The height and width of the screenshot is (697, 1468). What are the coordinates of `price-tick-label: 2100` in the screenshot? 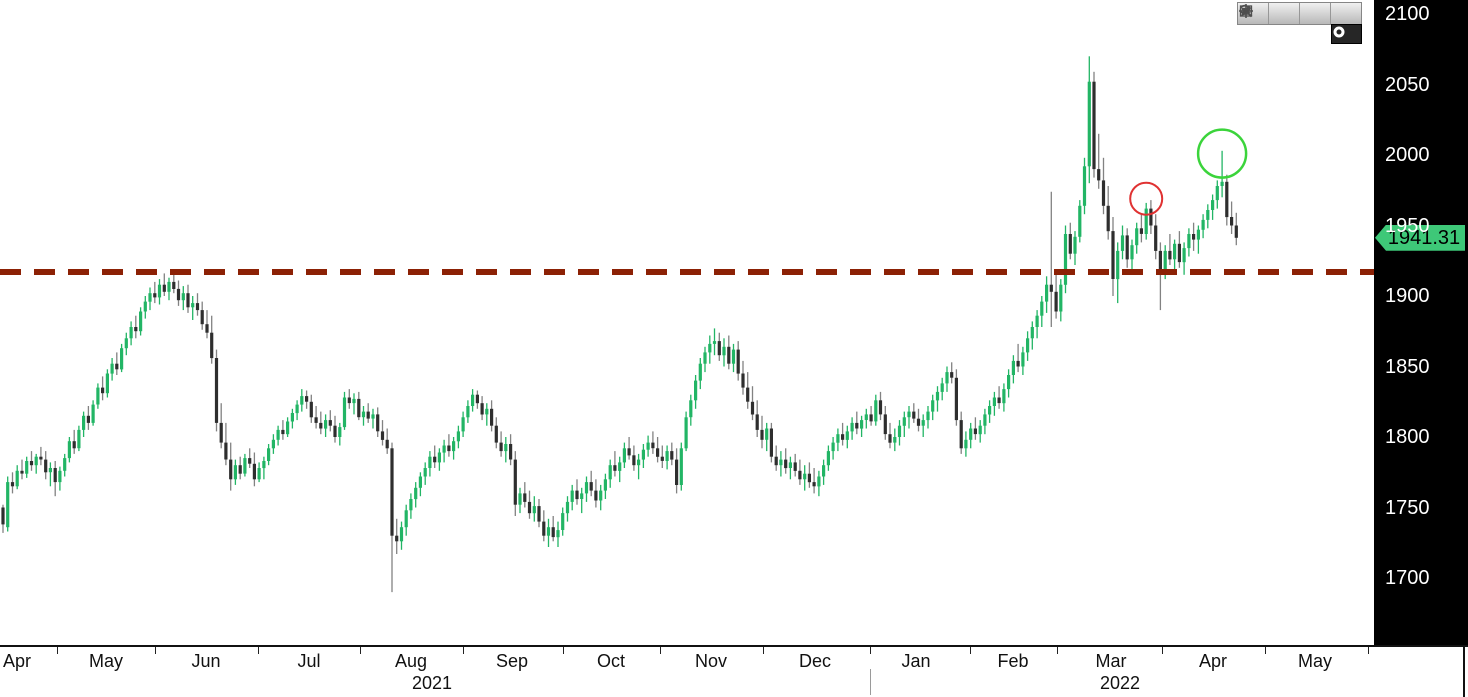 It's located at (1407, 14).